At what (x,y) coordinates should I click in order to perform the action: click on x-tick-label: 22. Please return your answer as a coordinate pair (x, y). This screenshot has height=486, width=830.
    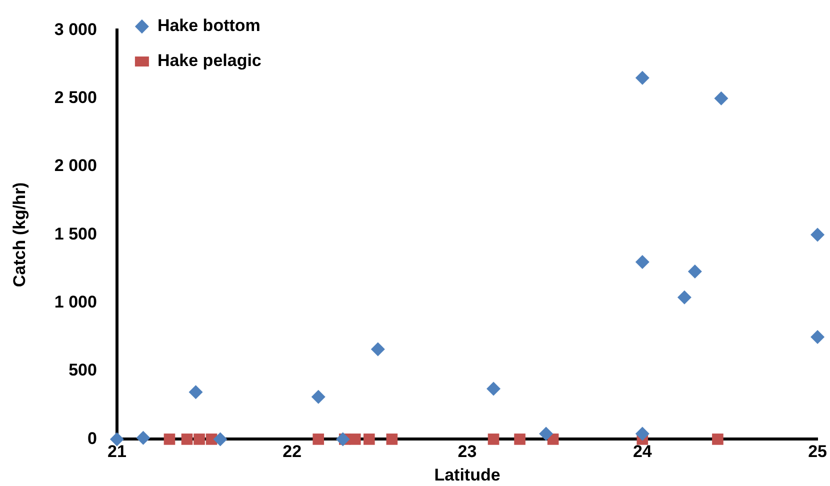
    Looking at the image, I should click on (292, 452).